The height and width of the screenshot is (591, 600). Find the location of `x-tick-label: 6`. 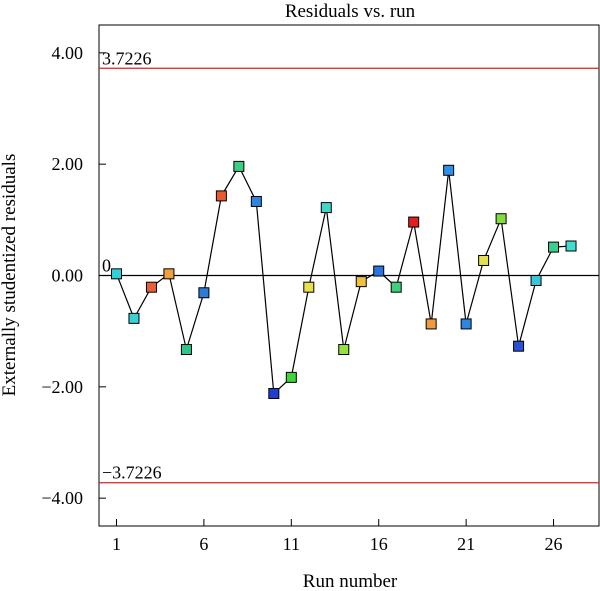

x-tick-label: 6 is located at coordinates (203, 544).